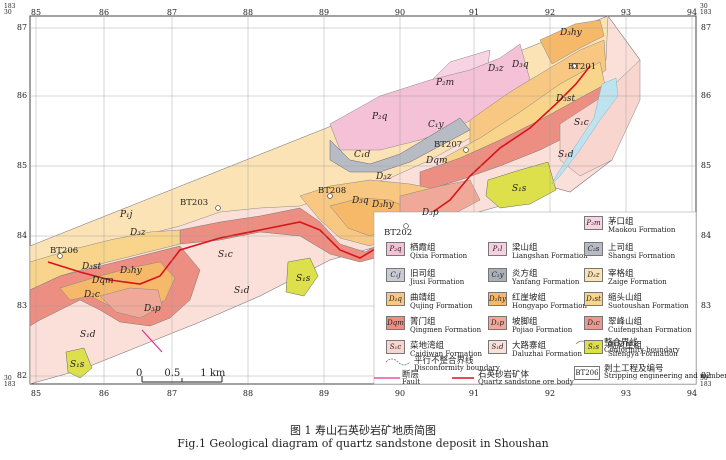 Image resolution: width=726 pixels, height=460 pixels. I want to click on legend-name-en: Qujing Formation, so click(441, 306).